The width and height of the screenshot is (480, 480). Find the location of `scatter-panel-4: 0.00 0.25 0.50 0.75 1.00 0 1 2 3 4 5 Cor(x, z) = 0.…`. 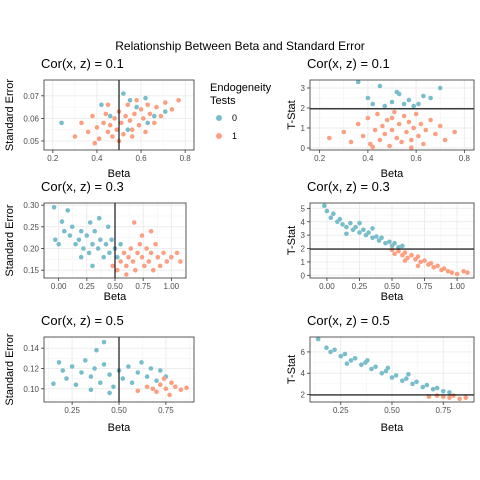

scatter-panel-4: 0.00 0.25 0.50 0.75 1.00 0 1 2 3 4 5 Cor(x, z) = 0.… is located at coordinates (380, 241).